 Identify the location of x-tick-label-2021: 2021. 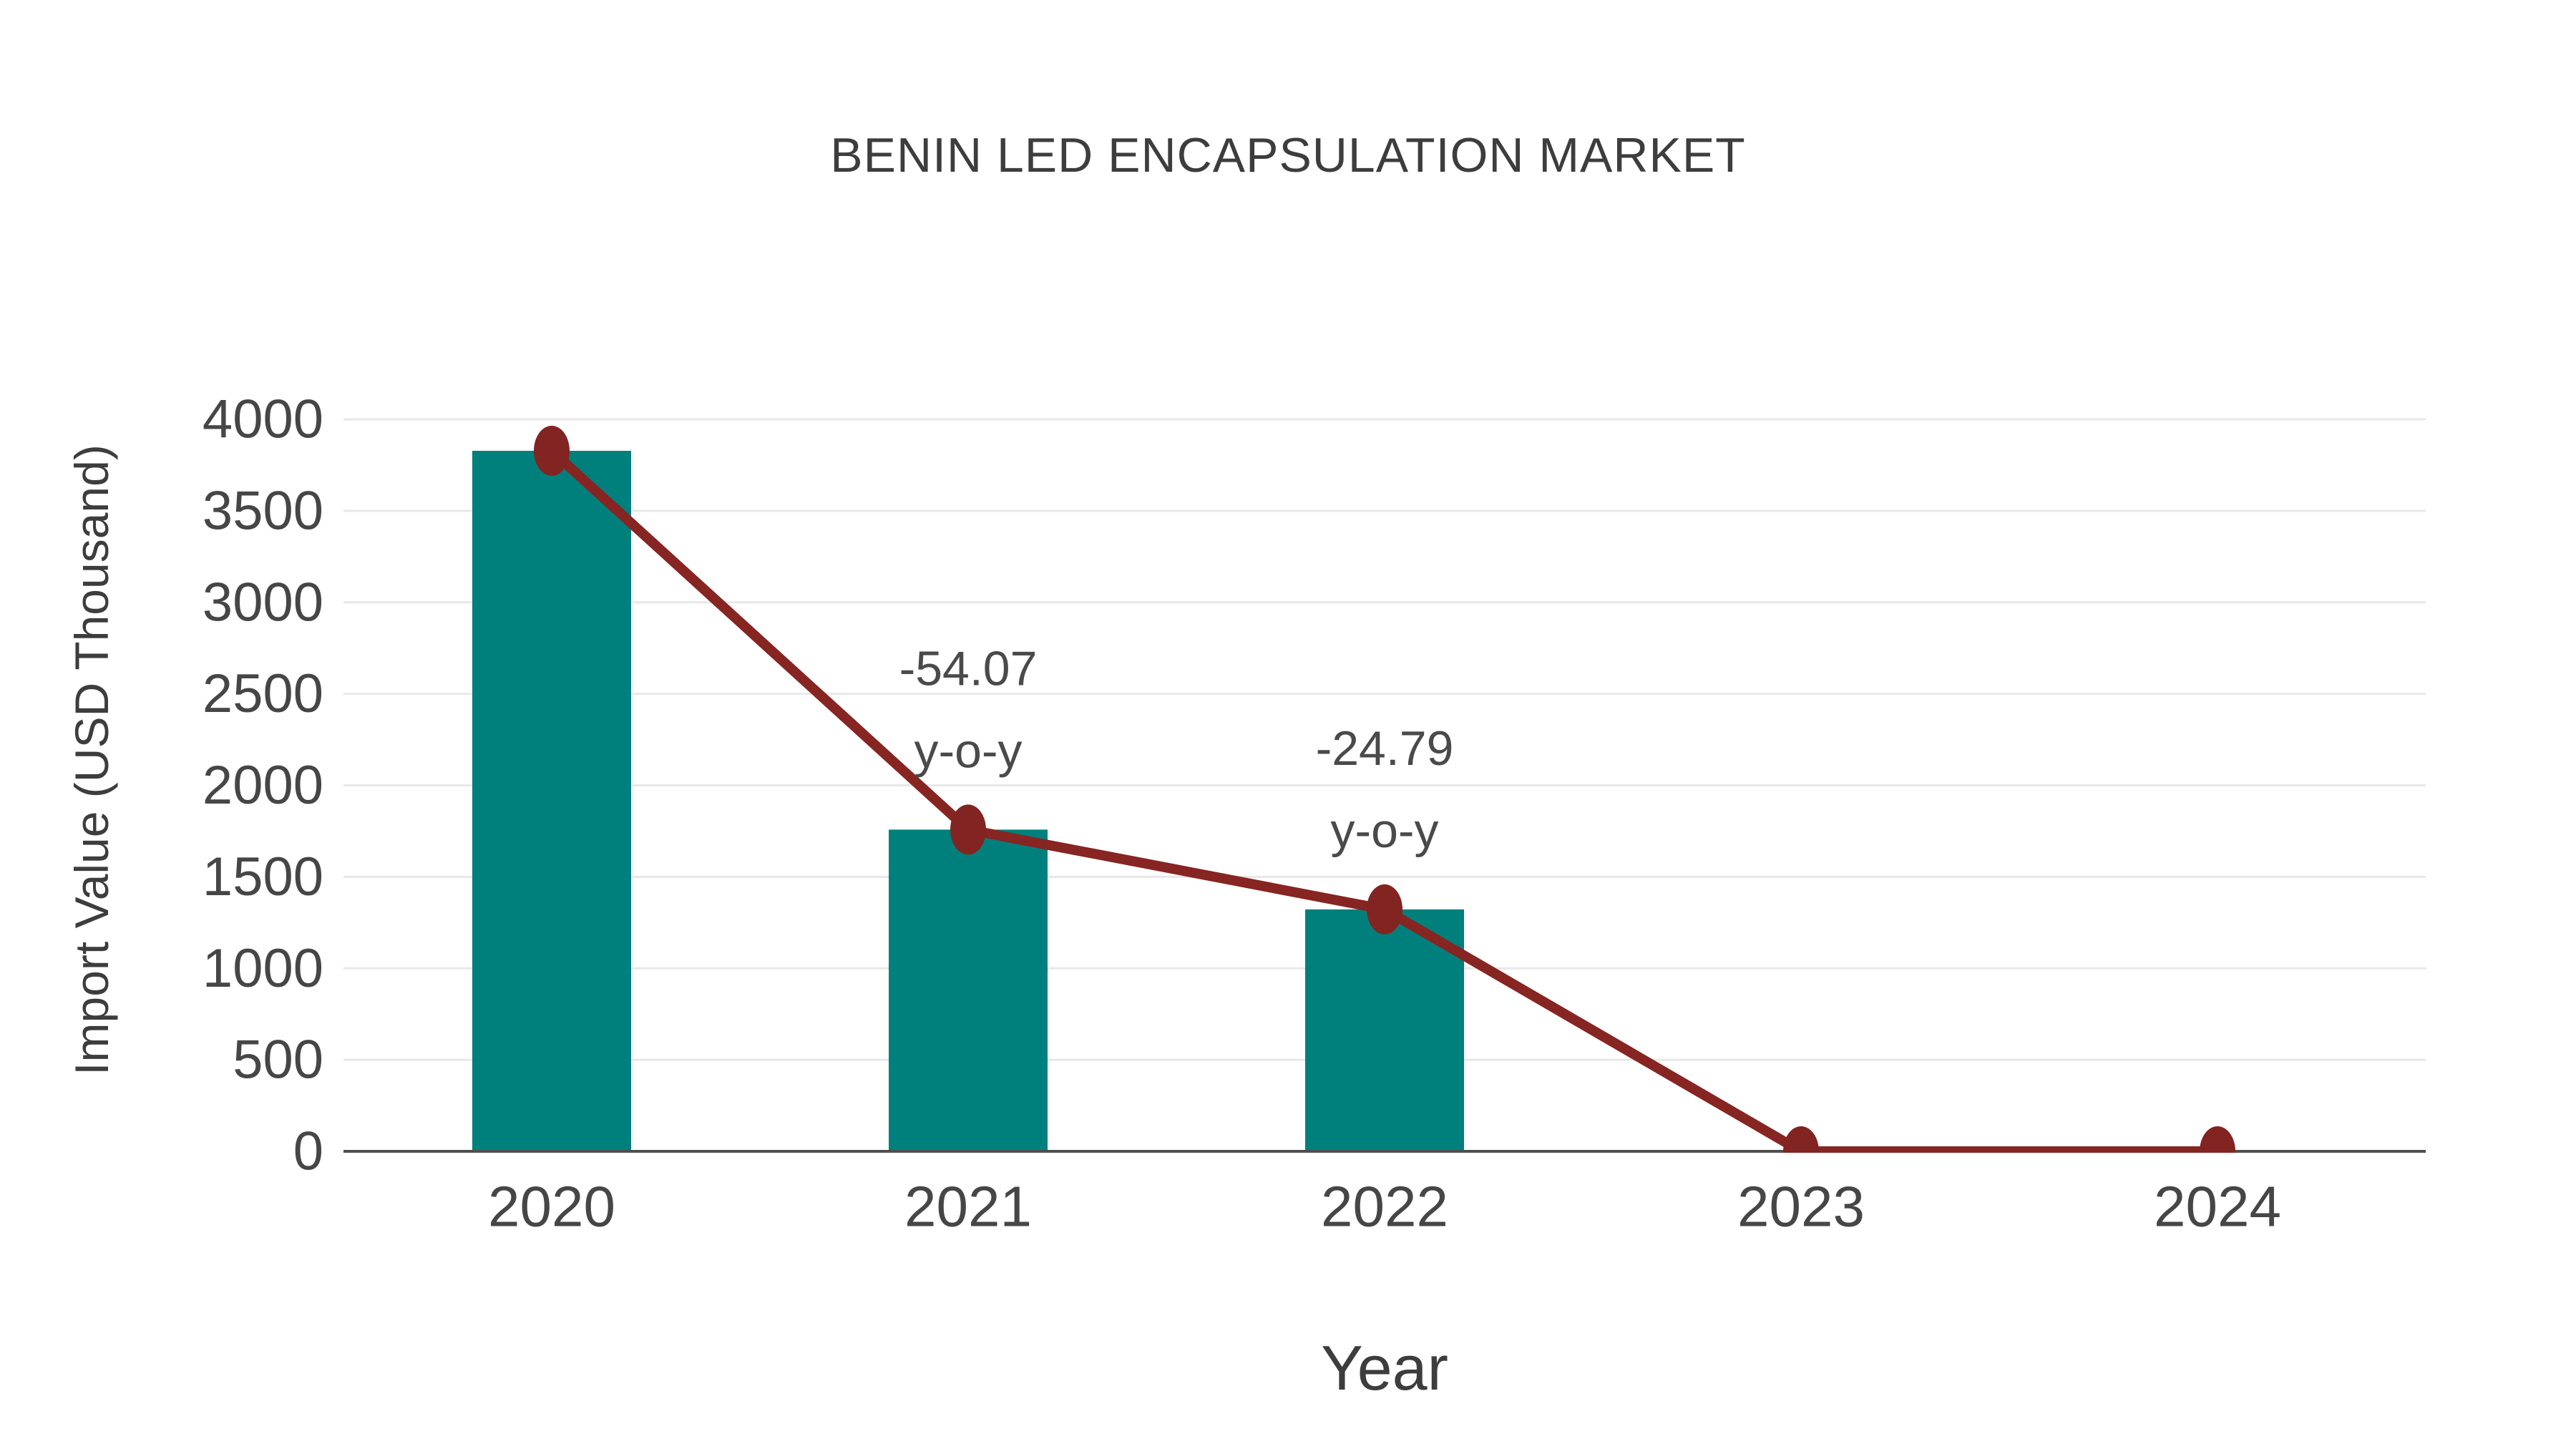
(968, 1207).